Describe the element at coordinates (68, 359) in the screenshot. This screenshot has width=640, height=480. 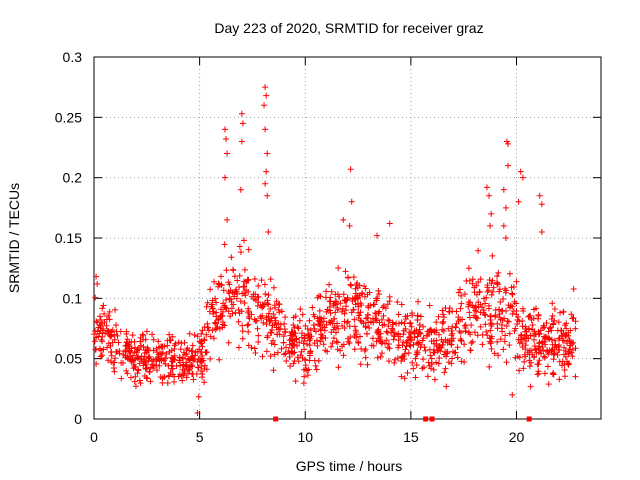
I see `y-tick-label: 0.05` at that location.